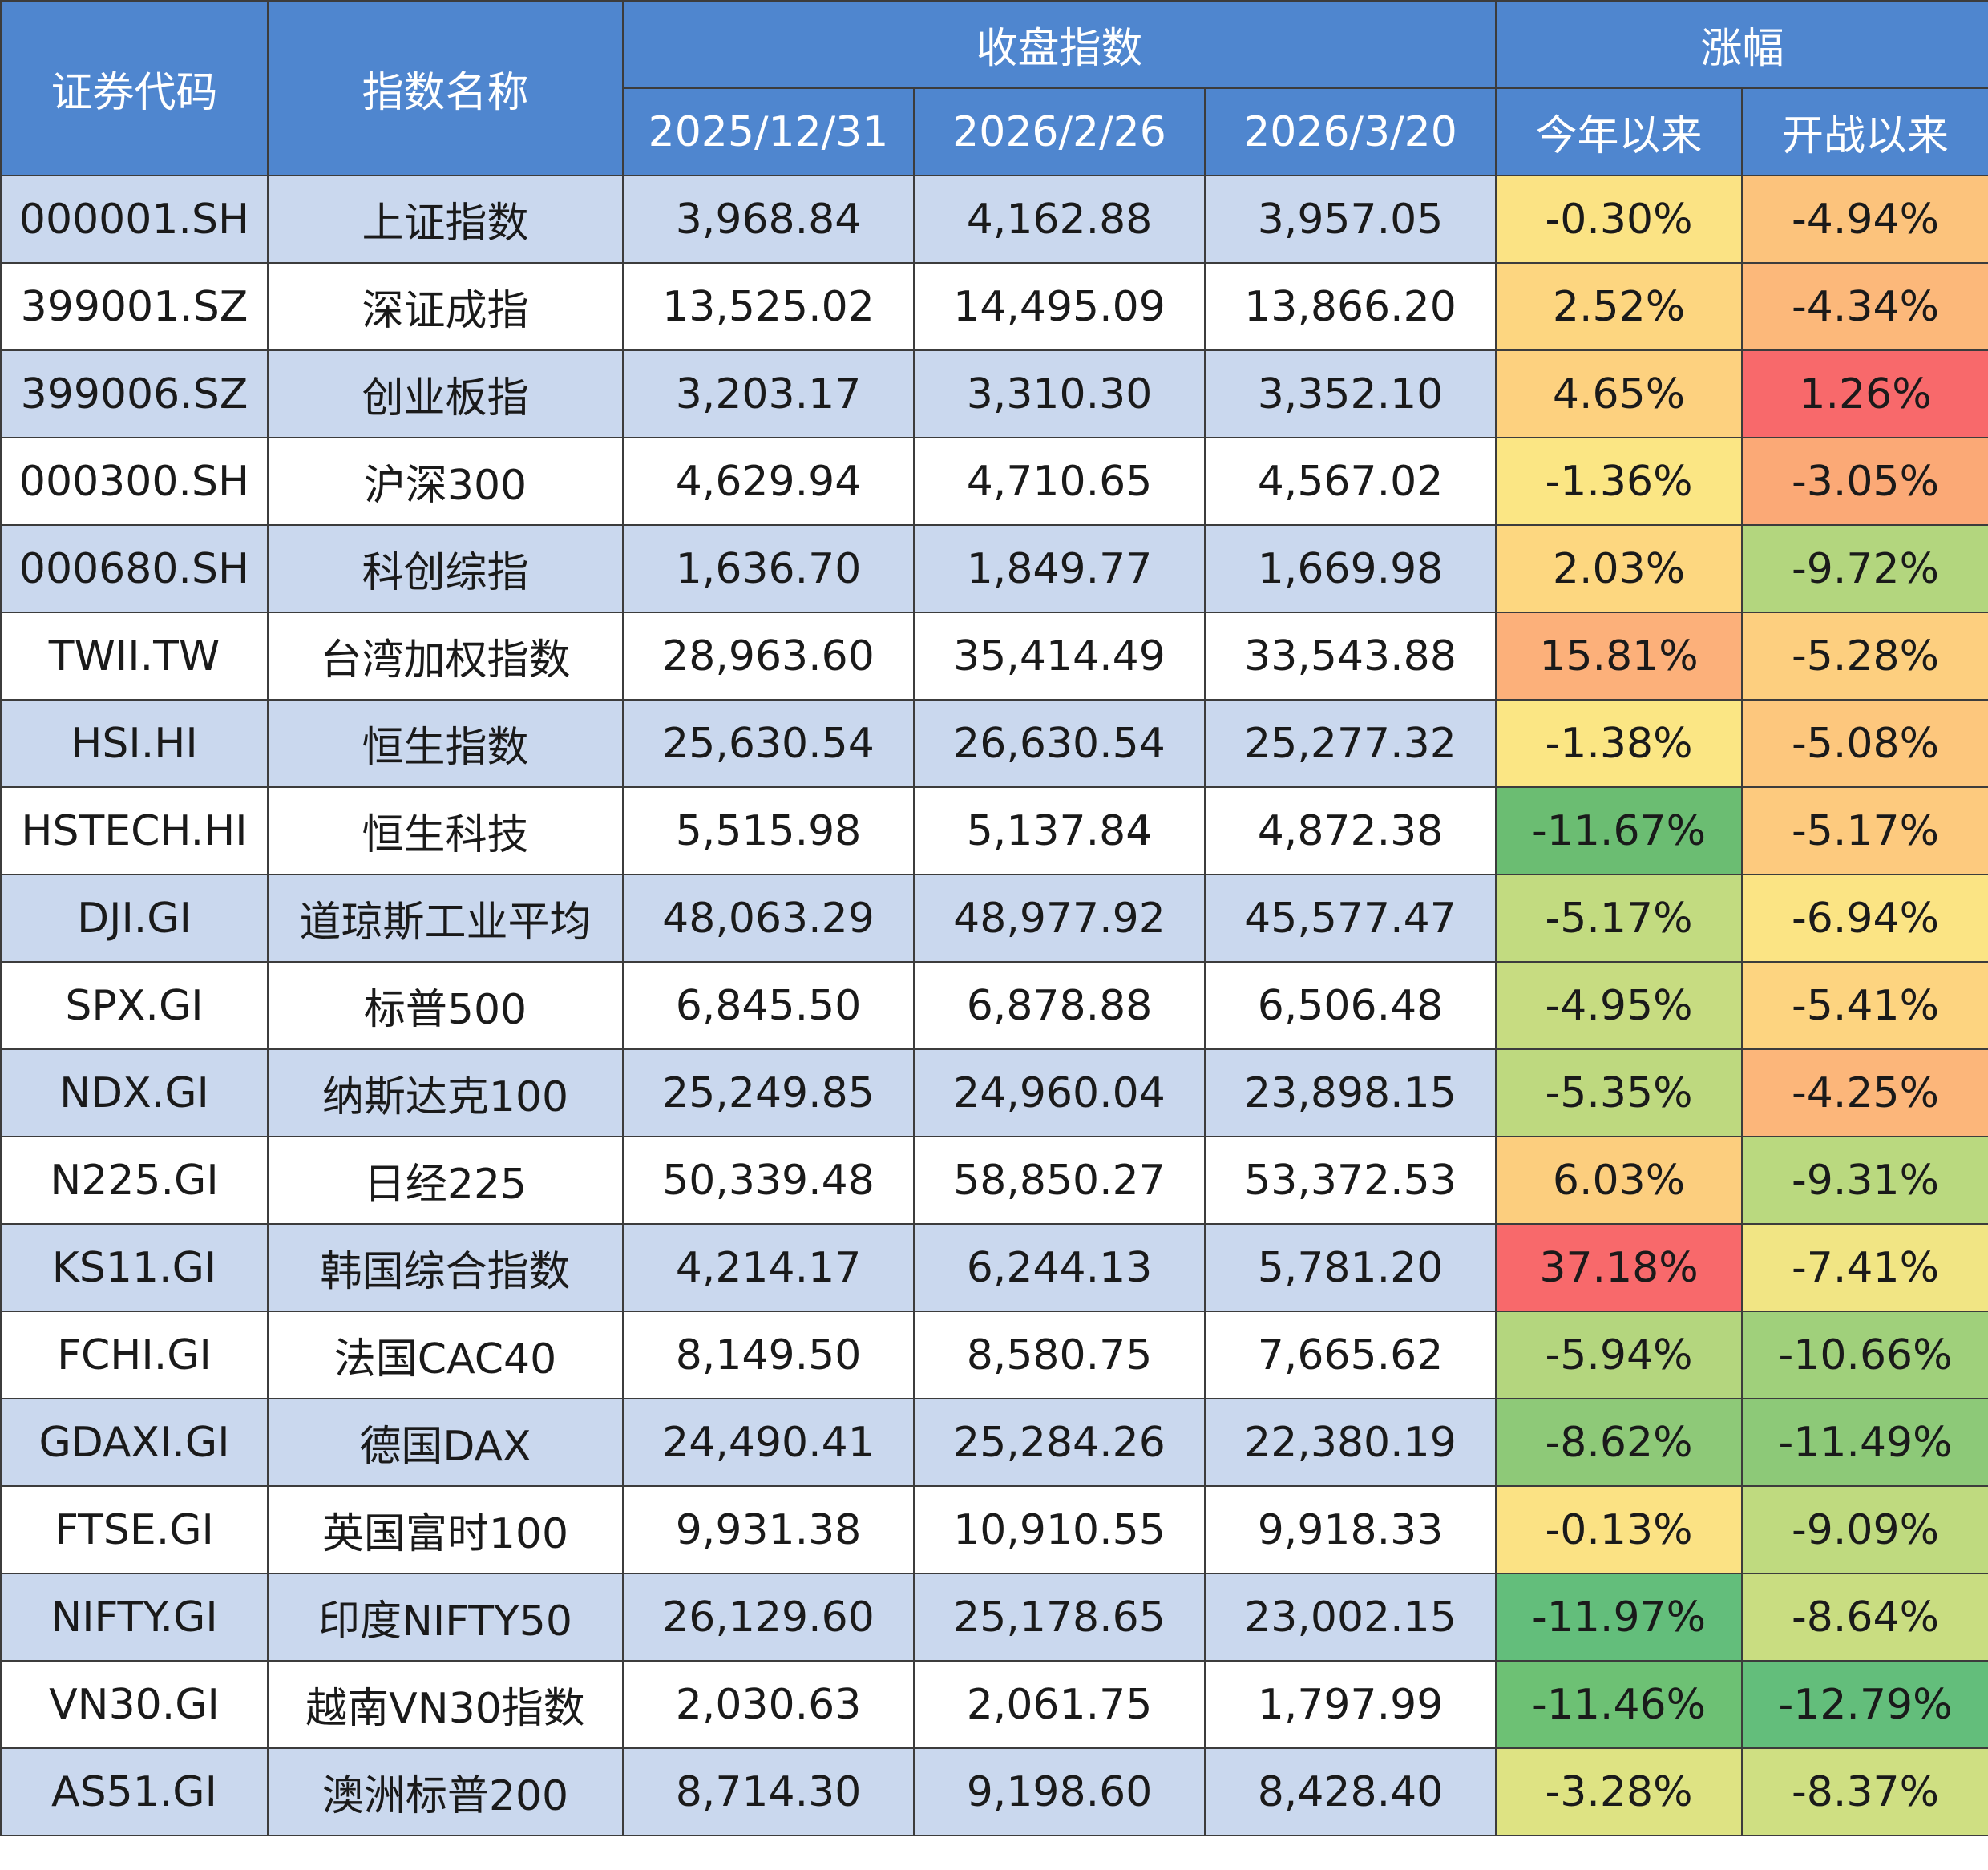  Describe the element at coordinates (445, 1355) in the screenshot. I see `cell-name: 法国CAC40` at that location.